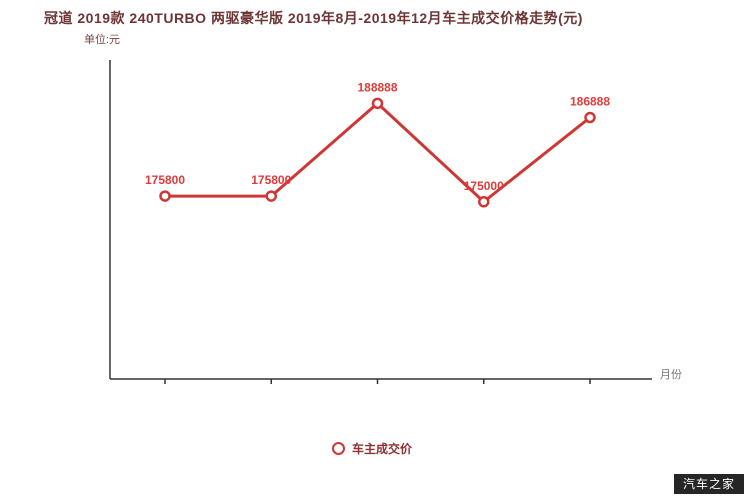  I want to click on x-axis-label: 月份, so click(671, 375).